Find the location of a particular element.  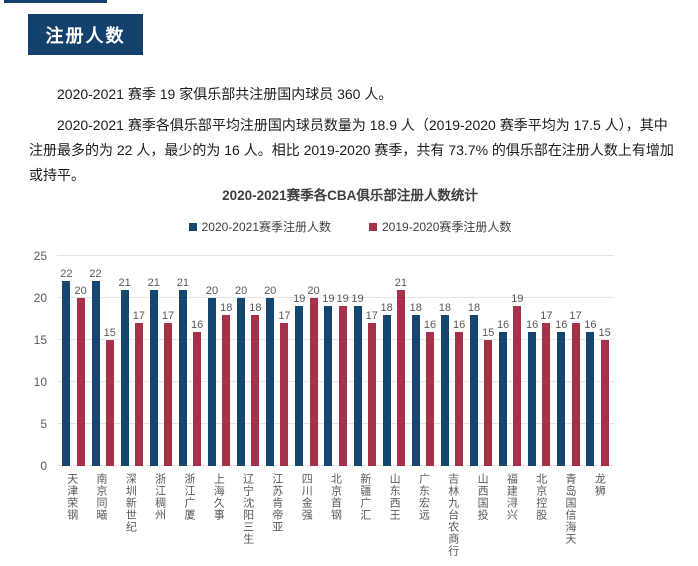

y-tick-label: 15 is located at coordinates (40, 340).